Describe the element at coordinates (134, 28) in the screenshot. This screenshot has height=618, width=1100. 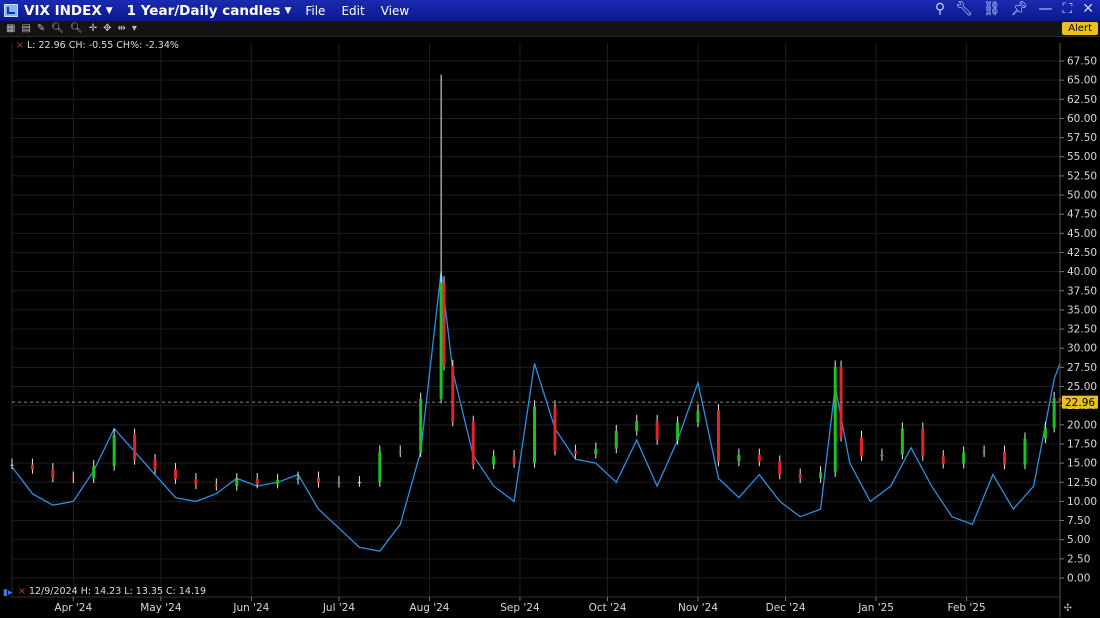
I see `more-dropdown-icon: ▾` at that location.